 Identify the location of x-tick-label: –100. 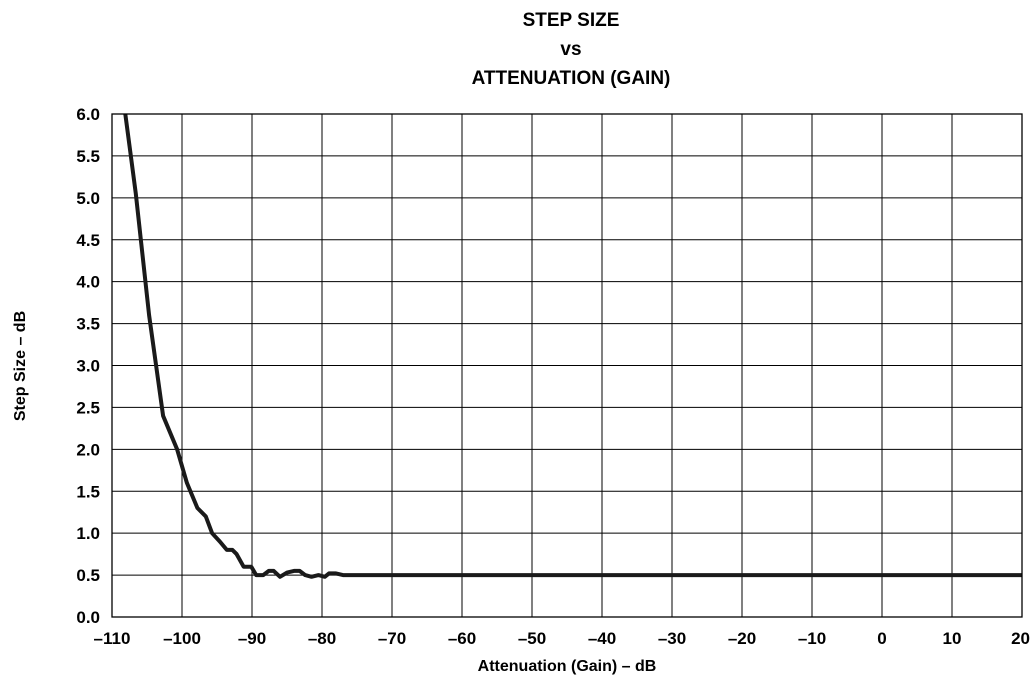
(182, 638).